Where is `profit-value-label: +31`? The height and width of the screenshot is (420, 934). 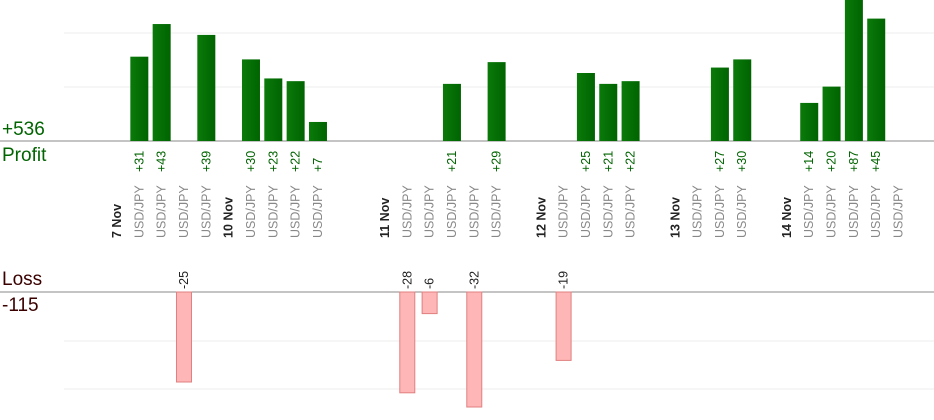
profit-value-label: +31 is located at coordinates (139, 161).